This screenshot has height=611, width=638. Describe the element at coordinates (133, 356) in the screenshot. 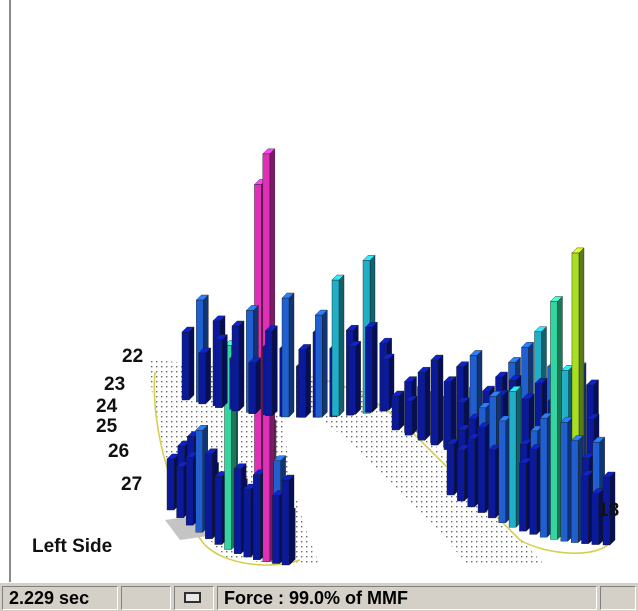

I see `tooth-label-22: 22` at that location.